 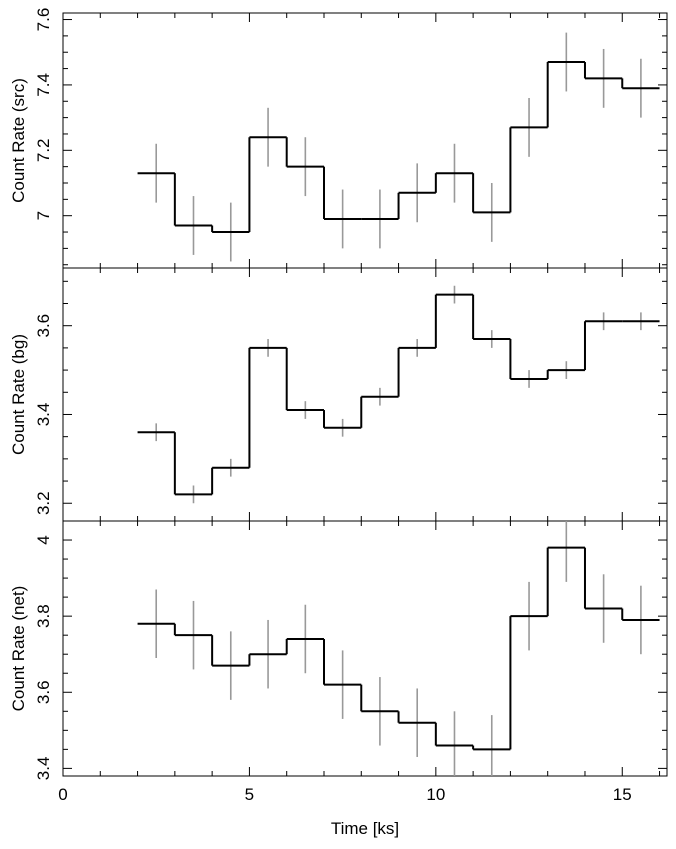 I want to click on y-tick-label: 7.2, so click(x=43, y=150).